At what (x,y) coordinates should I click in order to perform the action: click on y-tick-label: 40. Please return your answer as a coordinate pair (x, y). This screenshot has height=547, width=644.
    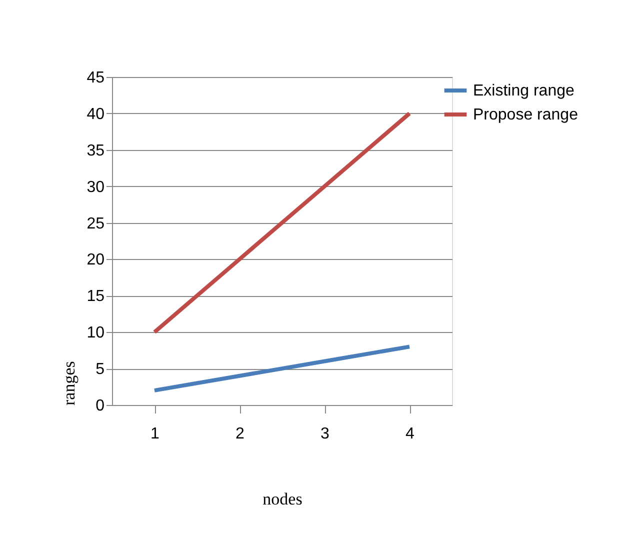
    Looking at the image, I should click on (95, 114).